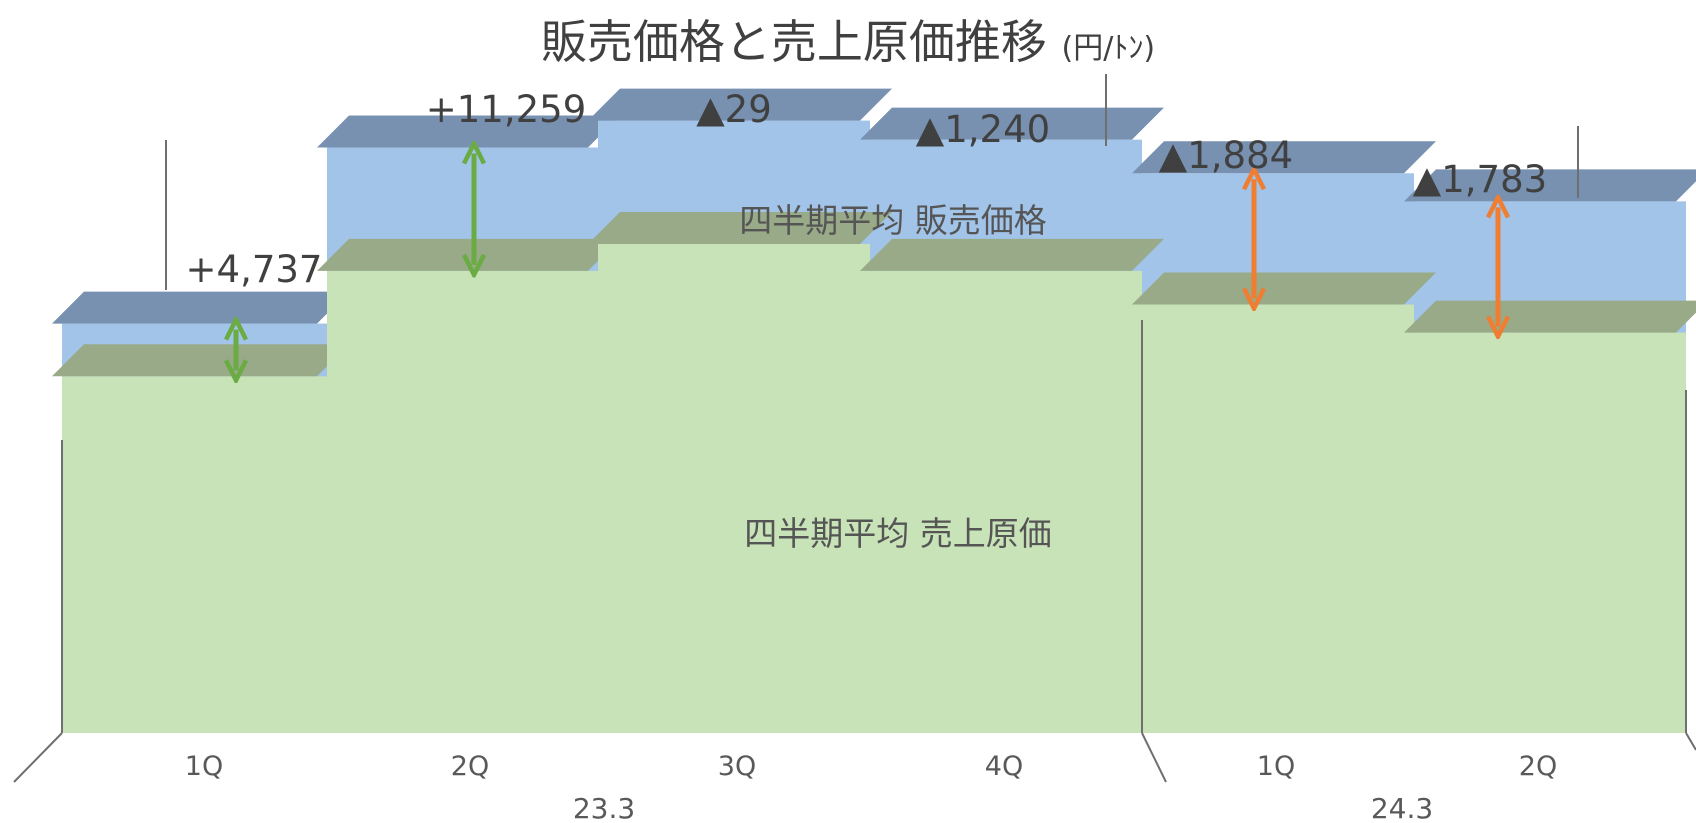  What do you see at coordinates (734, 109) in the screenshot?
I see `spread-label-3: ▲29` at bounding box center [734, 109].